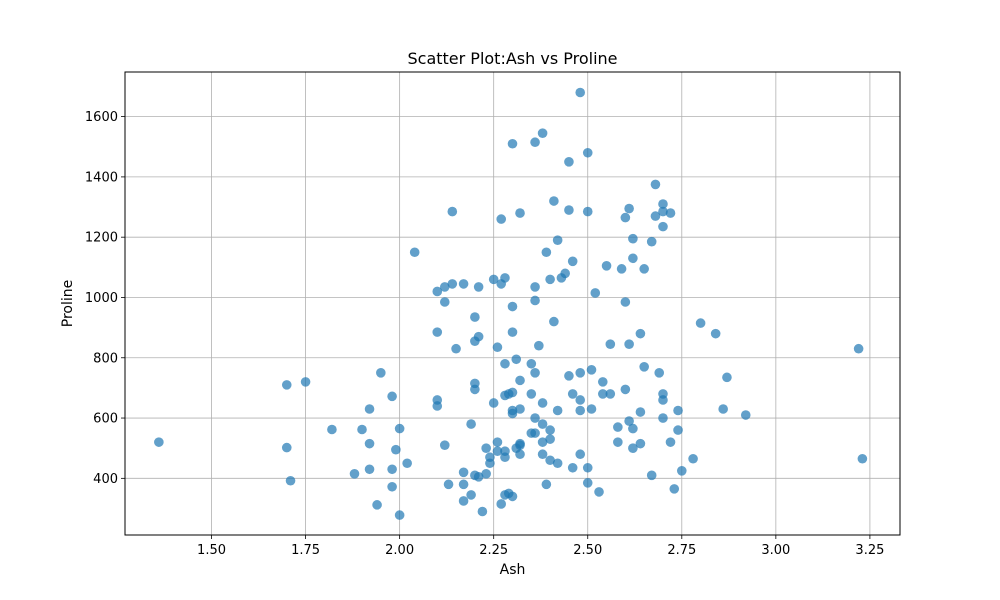  Describe the element at coordinates (681, 550) in the screenshot. I see `x-tick-label: 2.75` at that location.